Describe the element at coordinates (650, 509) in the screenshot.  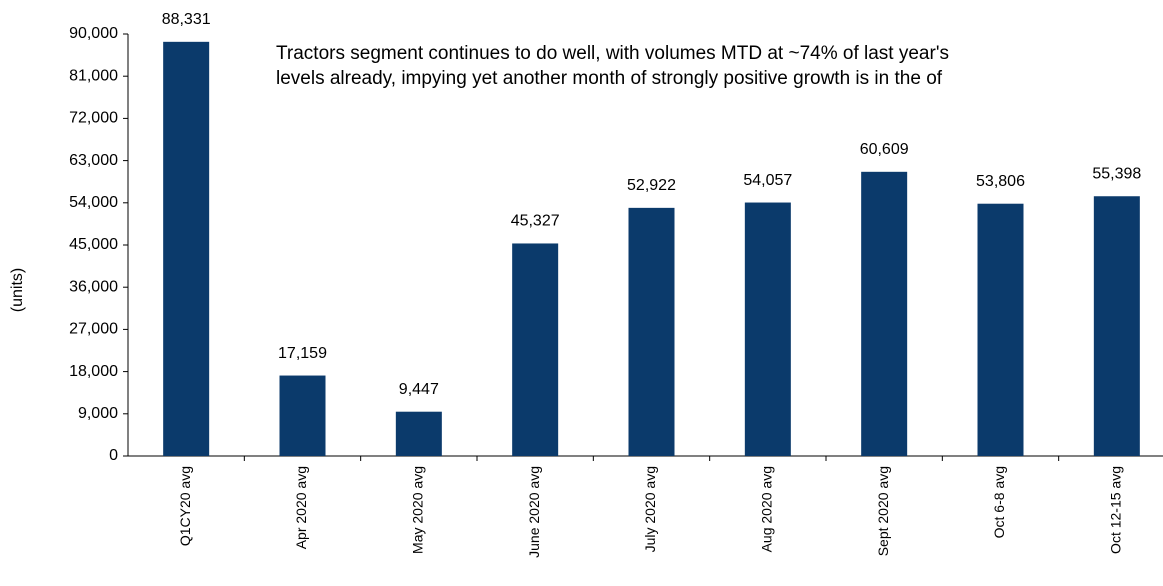
I see `x-tick-label: July 2020 avg` at that location.